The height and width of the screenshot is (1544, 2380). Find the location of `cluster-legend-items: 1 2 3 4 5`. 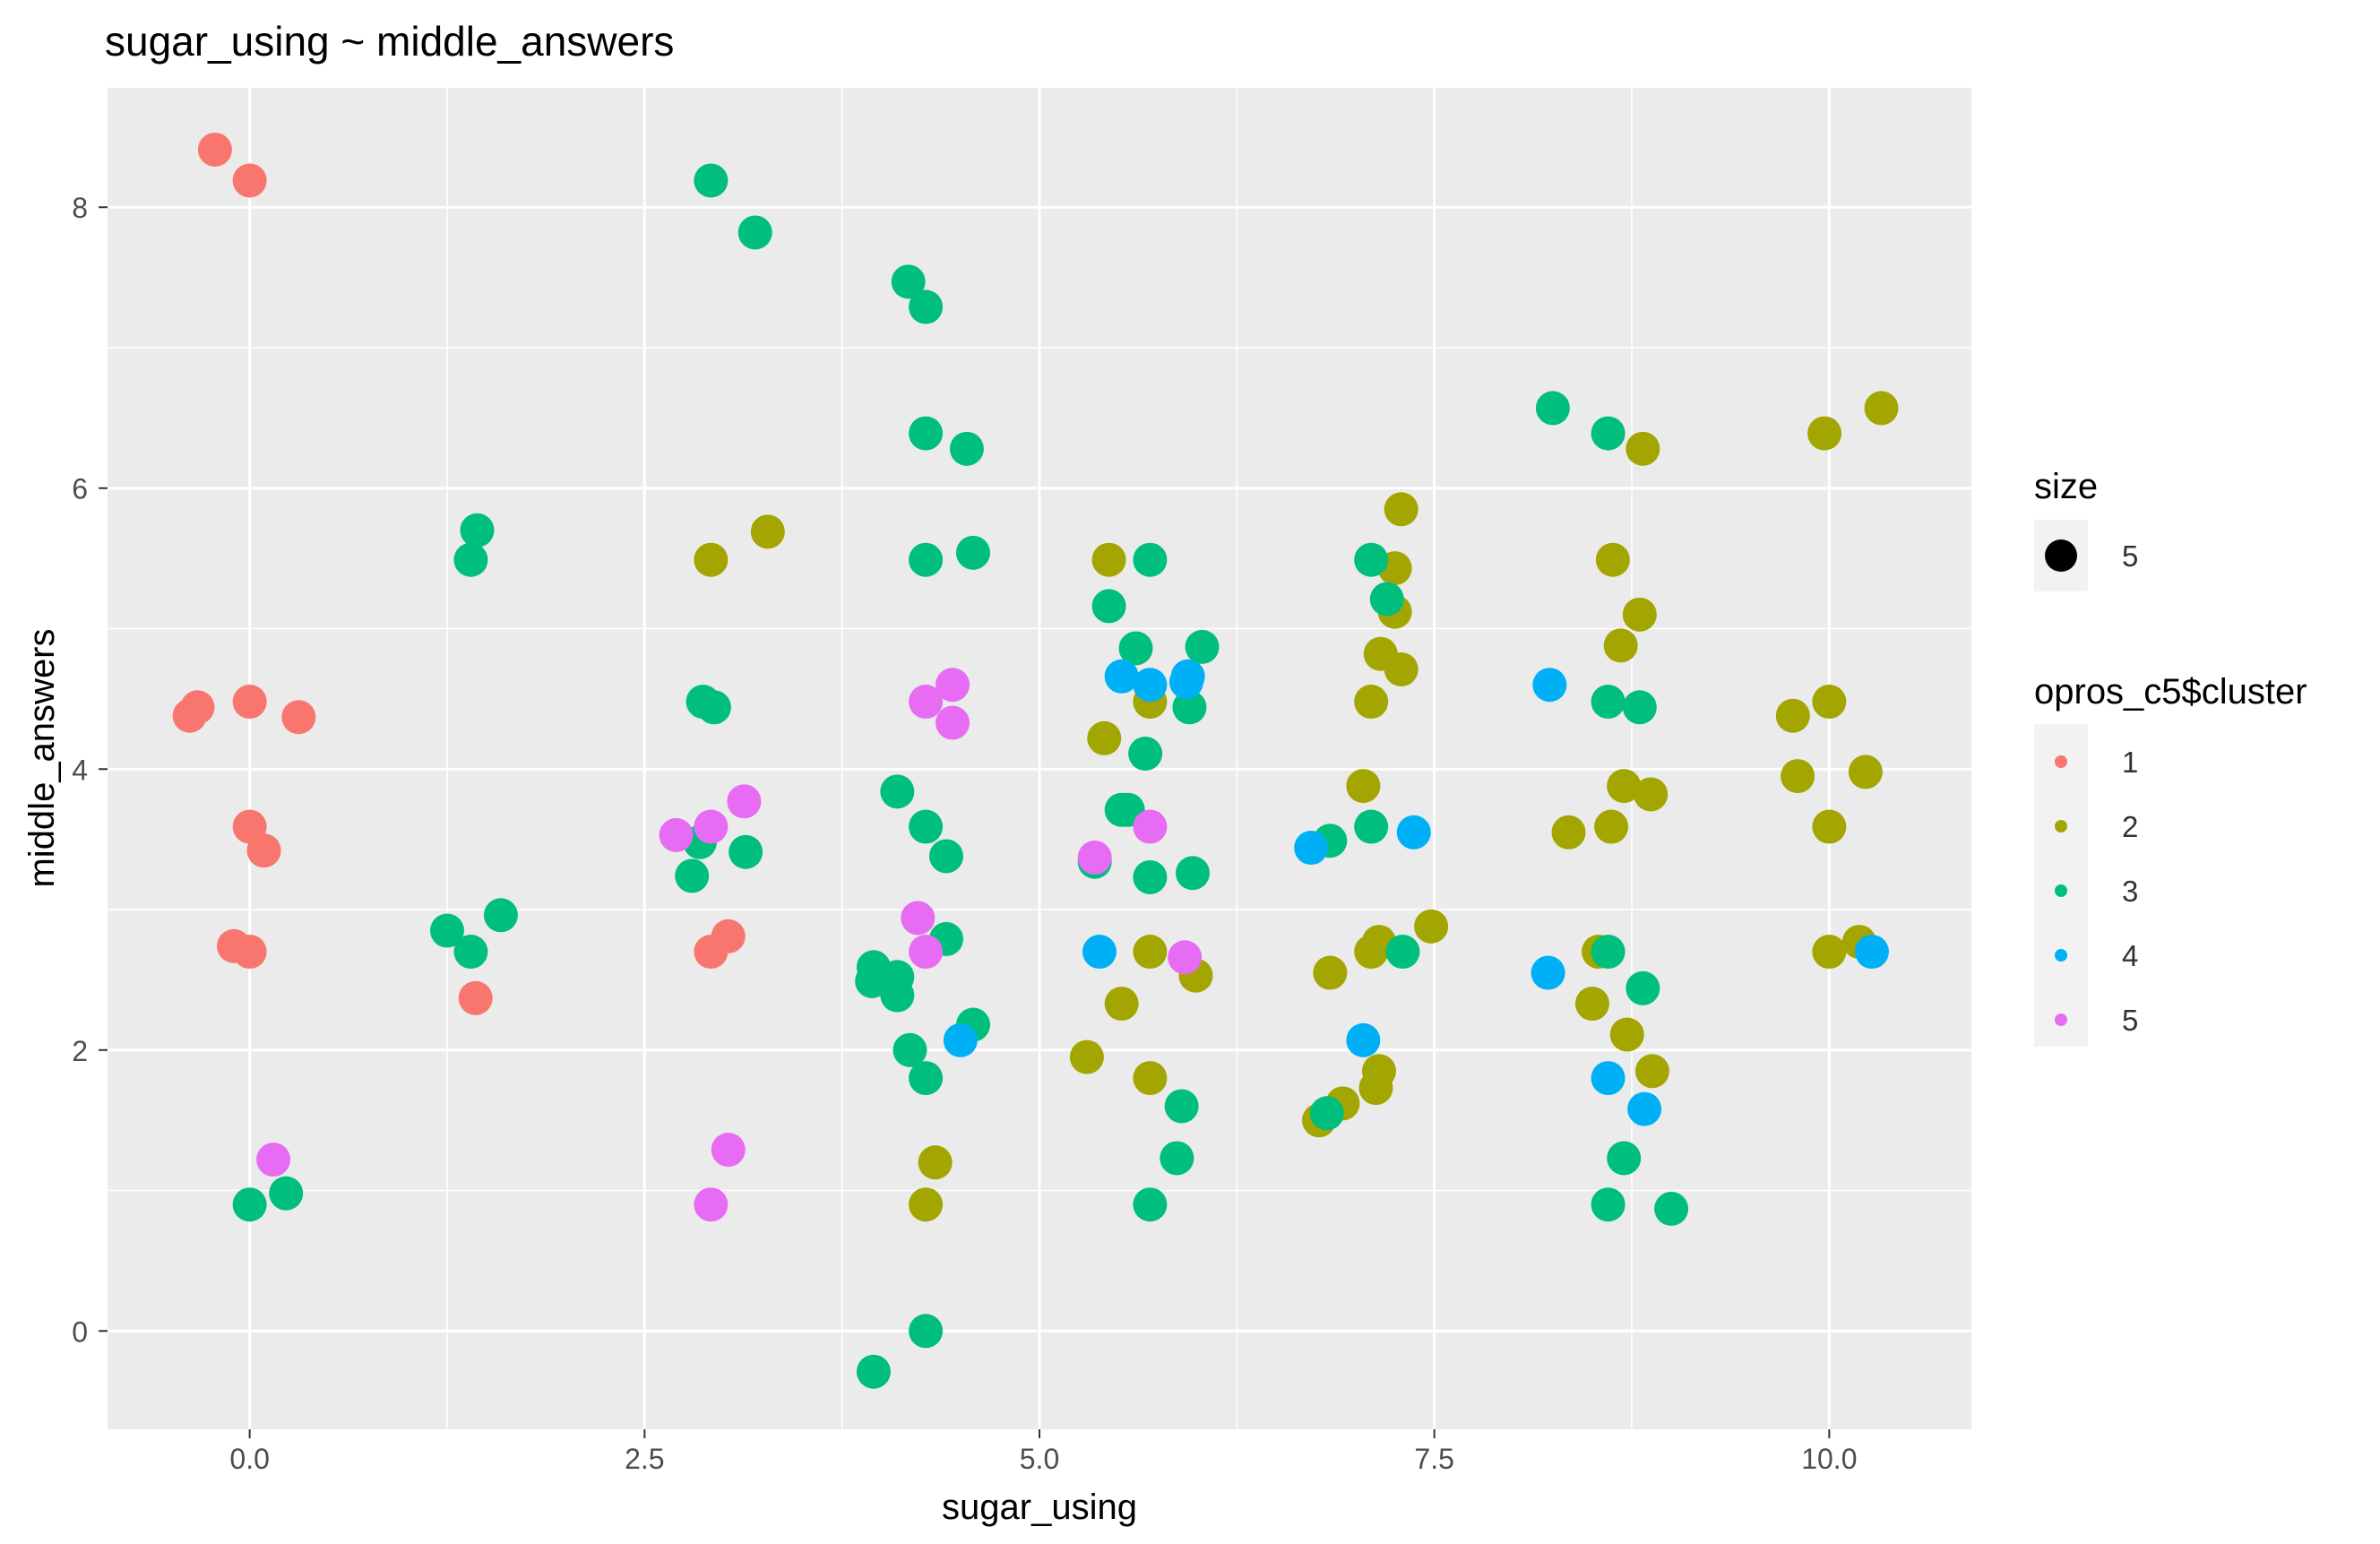

cluster-legend-items: 1 2 3 4 5 is located at coordinates (2096, 891).